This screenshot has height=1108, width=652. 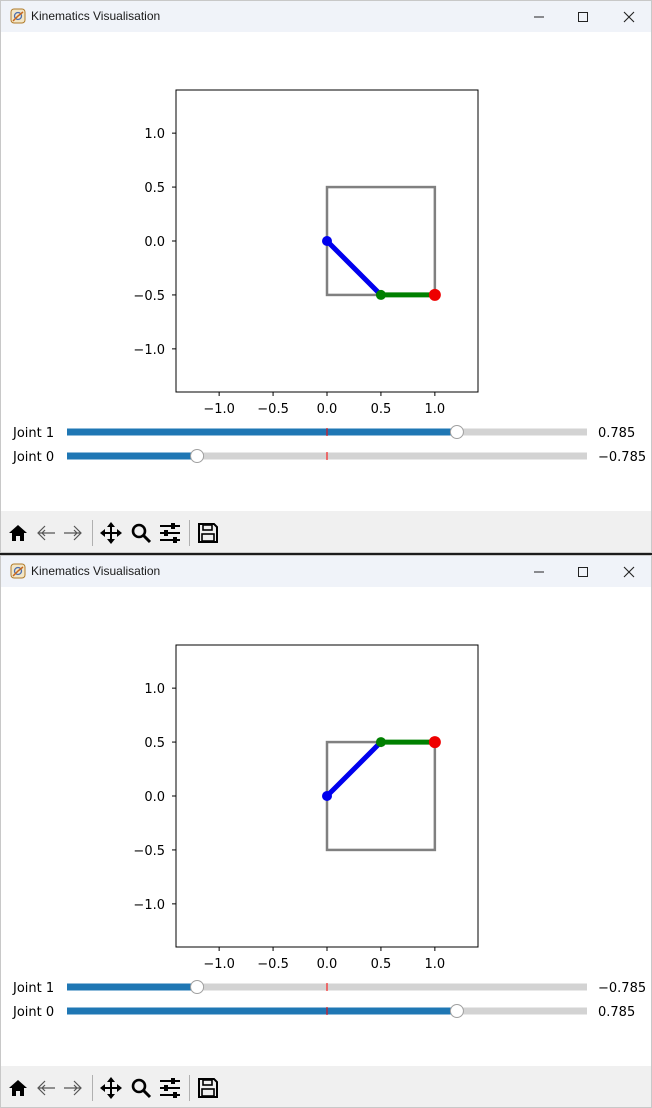 I want to click on slider-joint-1: Joint 1 0.785, so click(x=323, y=433).